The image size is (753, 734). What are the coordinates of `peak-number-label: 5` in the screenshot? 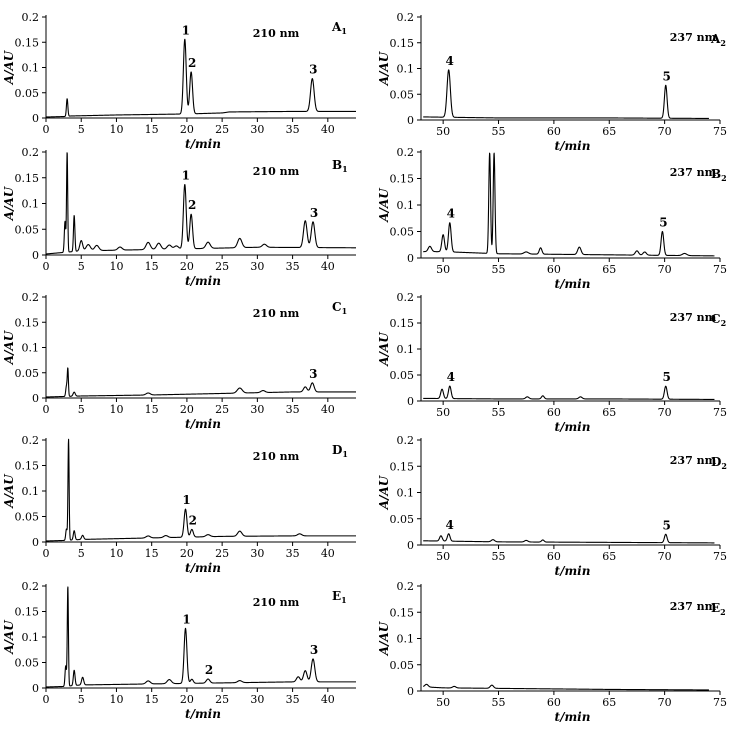 It's located at (667, 525).